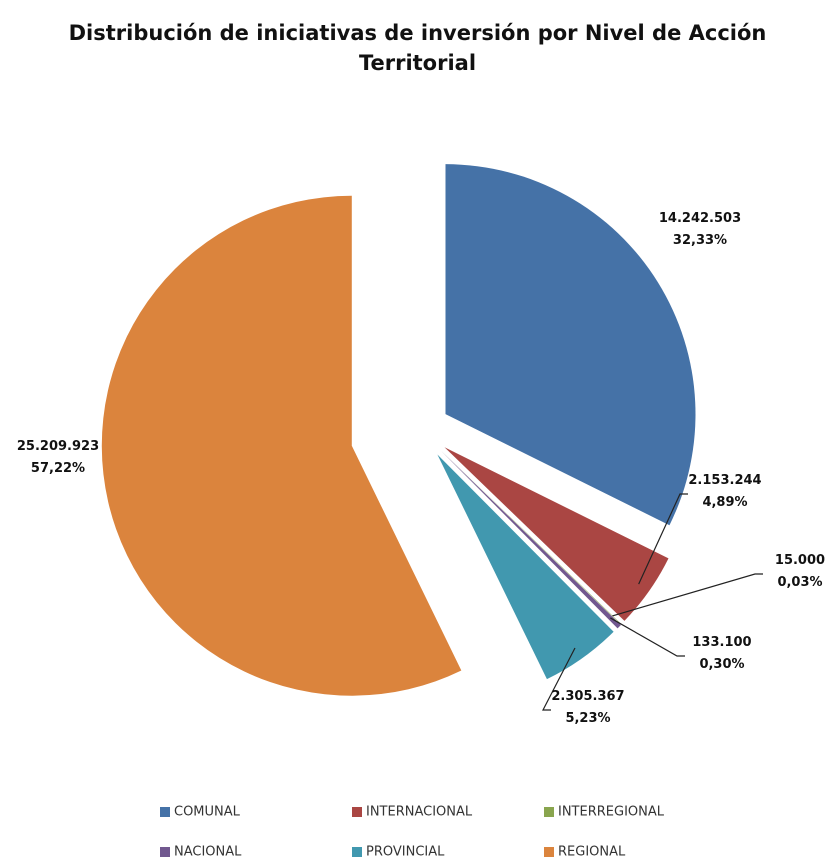  Describe the element at coordinates (700, 218) in the screenshot. I see `data-label: 14.242.503` at that location.